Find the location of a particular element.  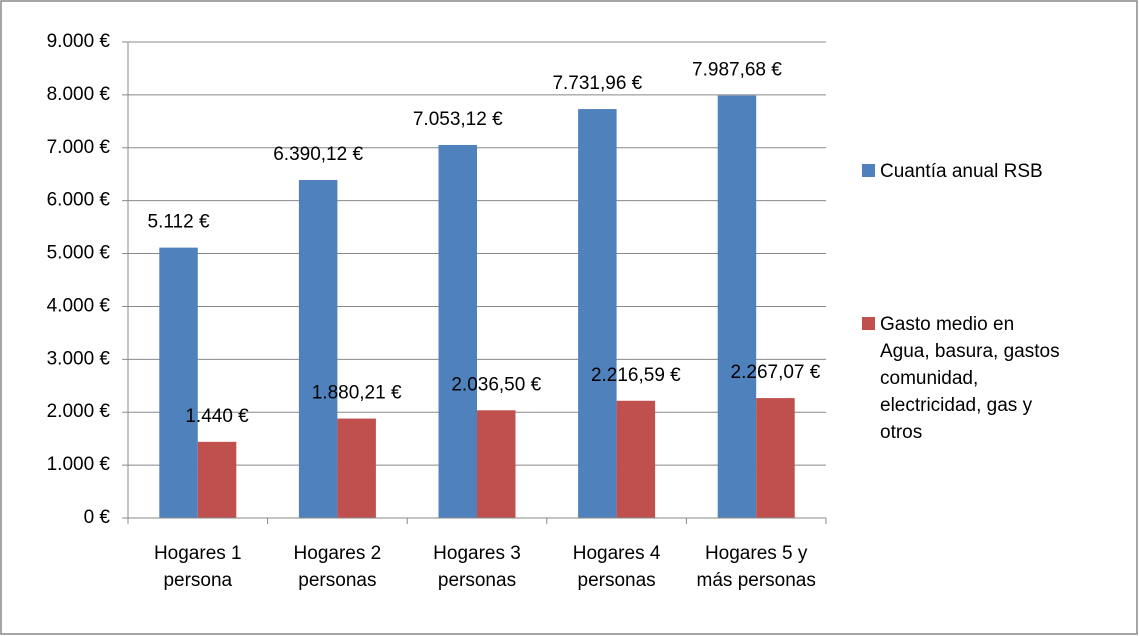

y-tick-label: 4.000 € is located at coordinates (79, 305).